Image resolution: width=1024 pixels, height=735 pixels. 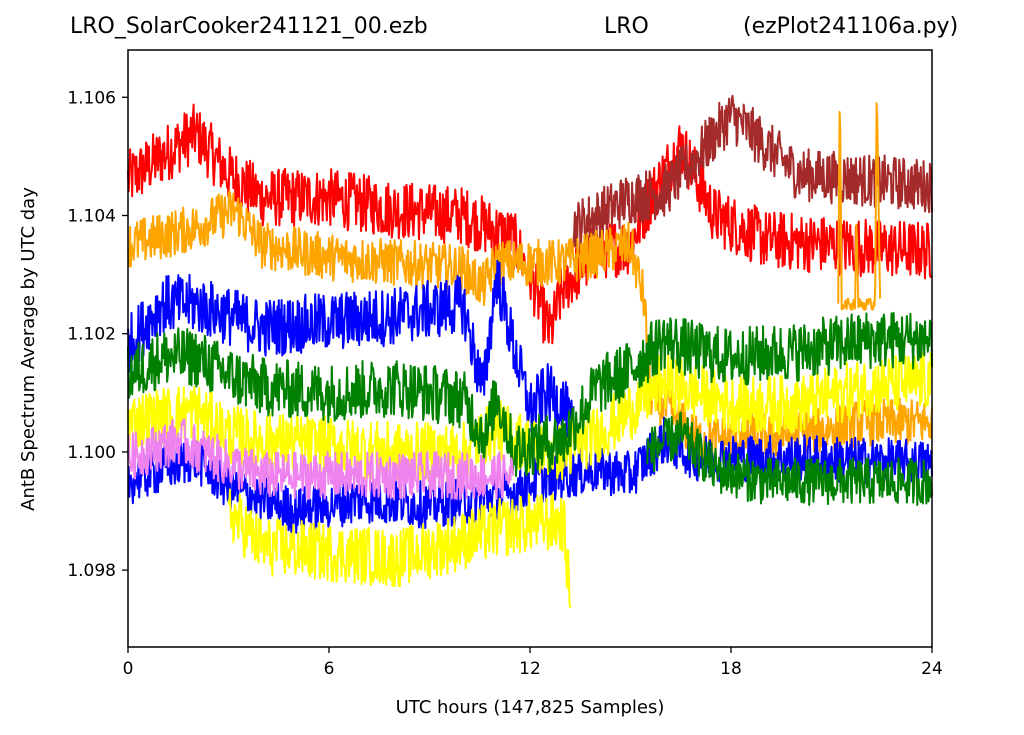 I want to click on y-tick-label: 1.100, so click(x=91, y=453).